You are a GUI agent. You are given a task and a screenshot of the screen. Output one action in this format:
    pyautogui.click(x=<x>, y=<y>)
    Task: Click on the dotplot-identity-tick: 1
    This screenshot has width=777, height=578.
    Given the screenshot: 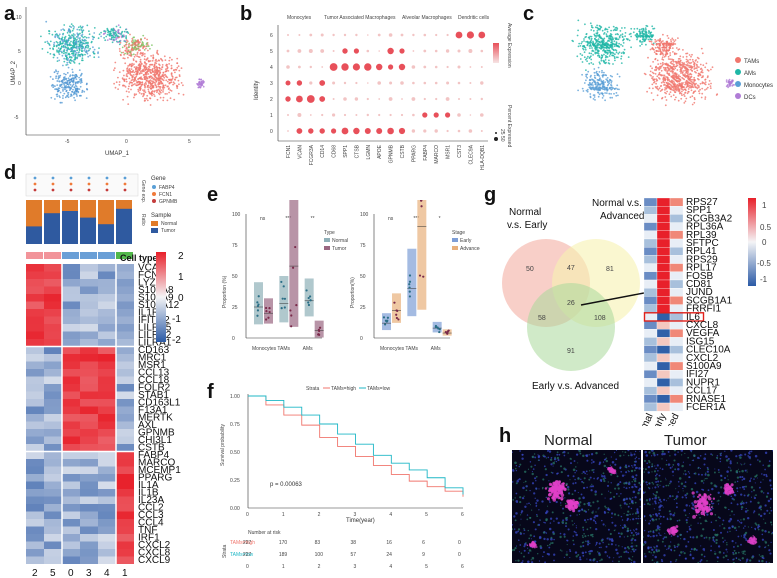 What is the action you would take?
    pyautogui.click(x=271, y=116)
    